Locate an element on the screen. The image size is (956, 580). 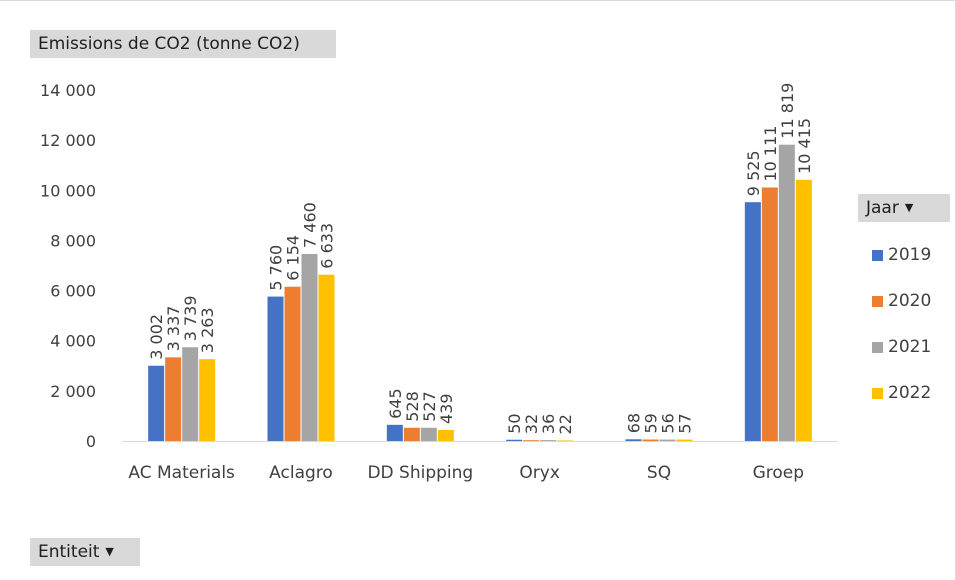
data-label: 439 is located at coordinates (446, 408).